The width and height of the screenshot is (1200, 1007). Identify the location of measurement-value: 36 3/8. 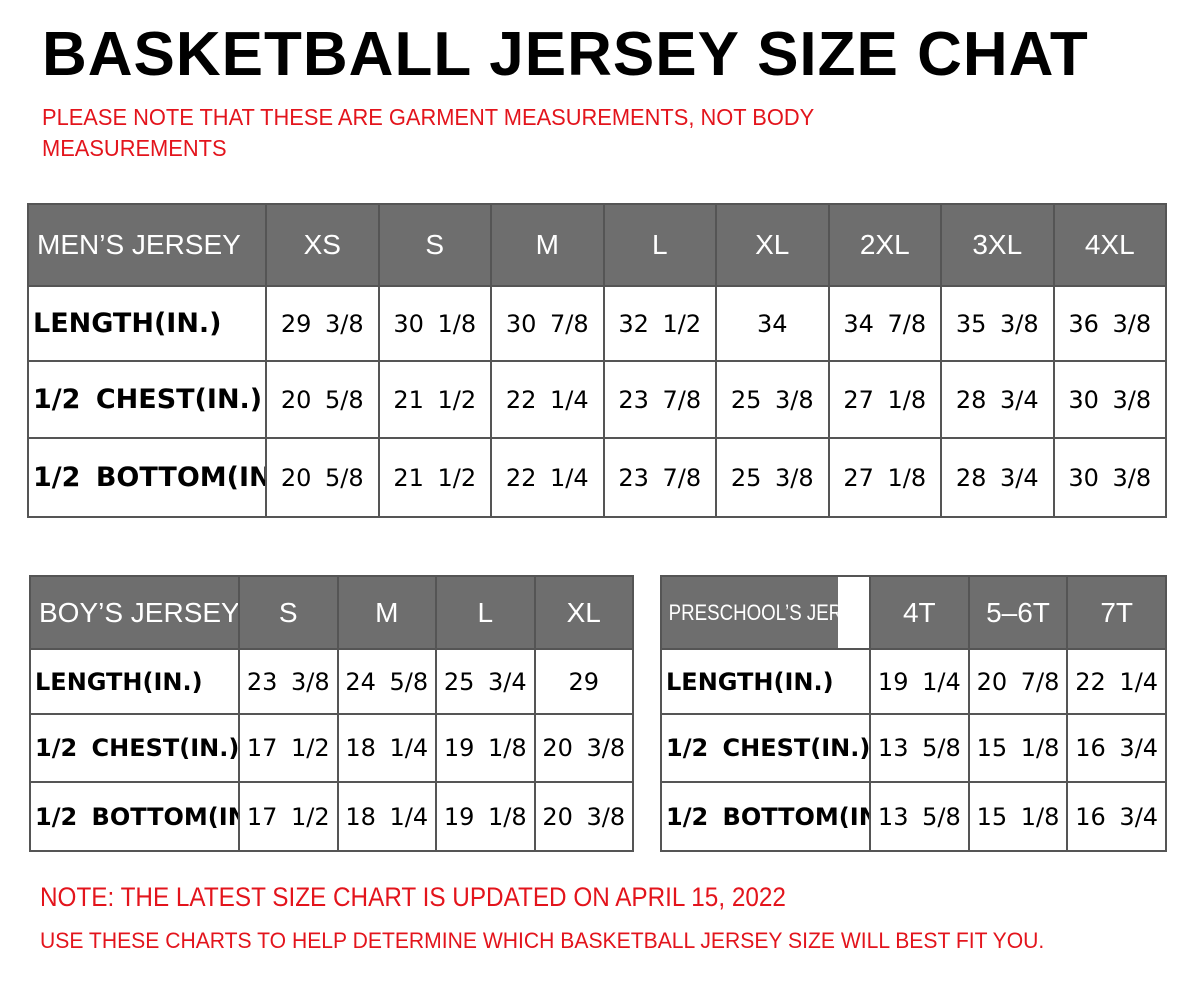
(1109, 323).